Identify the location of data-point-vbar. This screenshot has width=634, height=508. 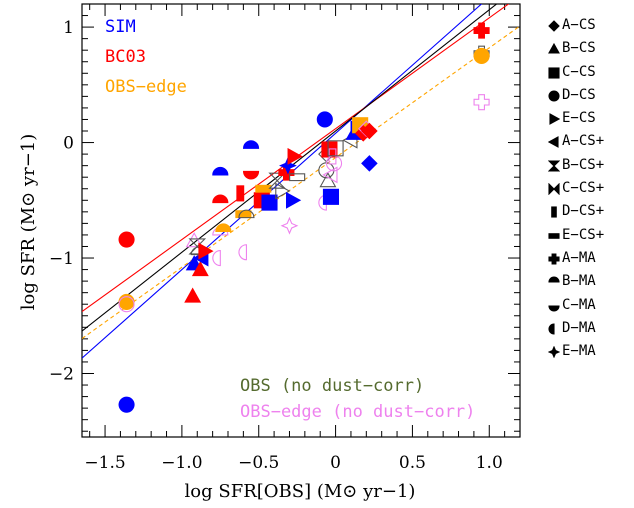
(240, 193).